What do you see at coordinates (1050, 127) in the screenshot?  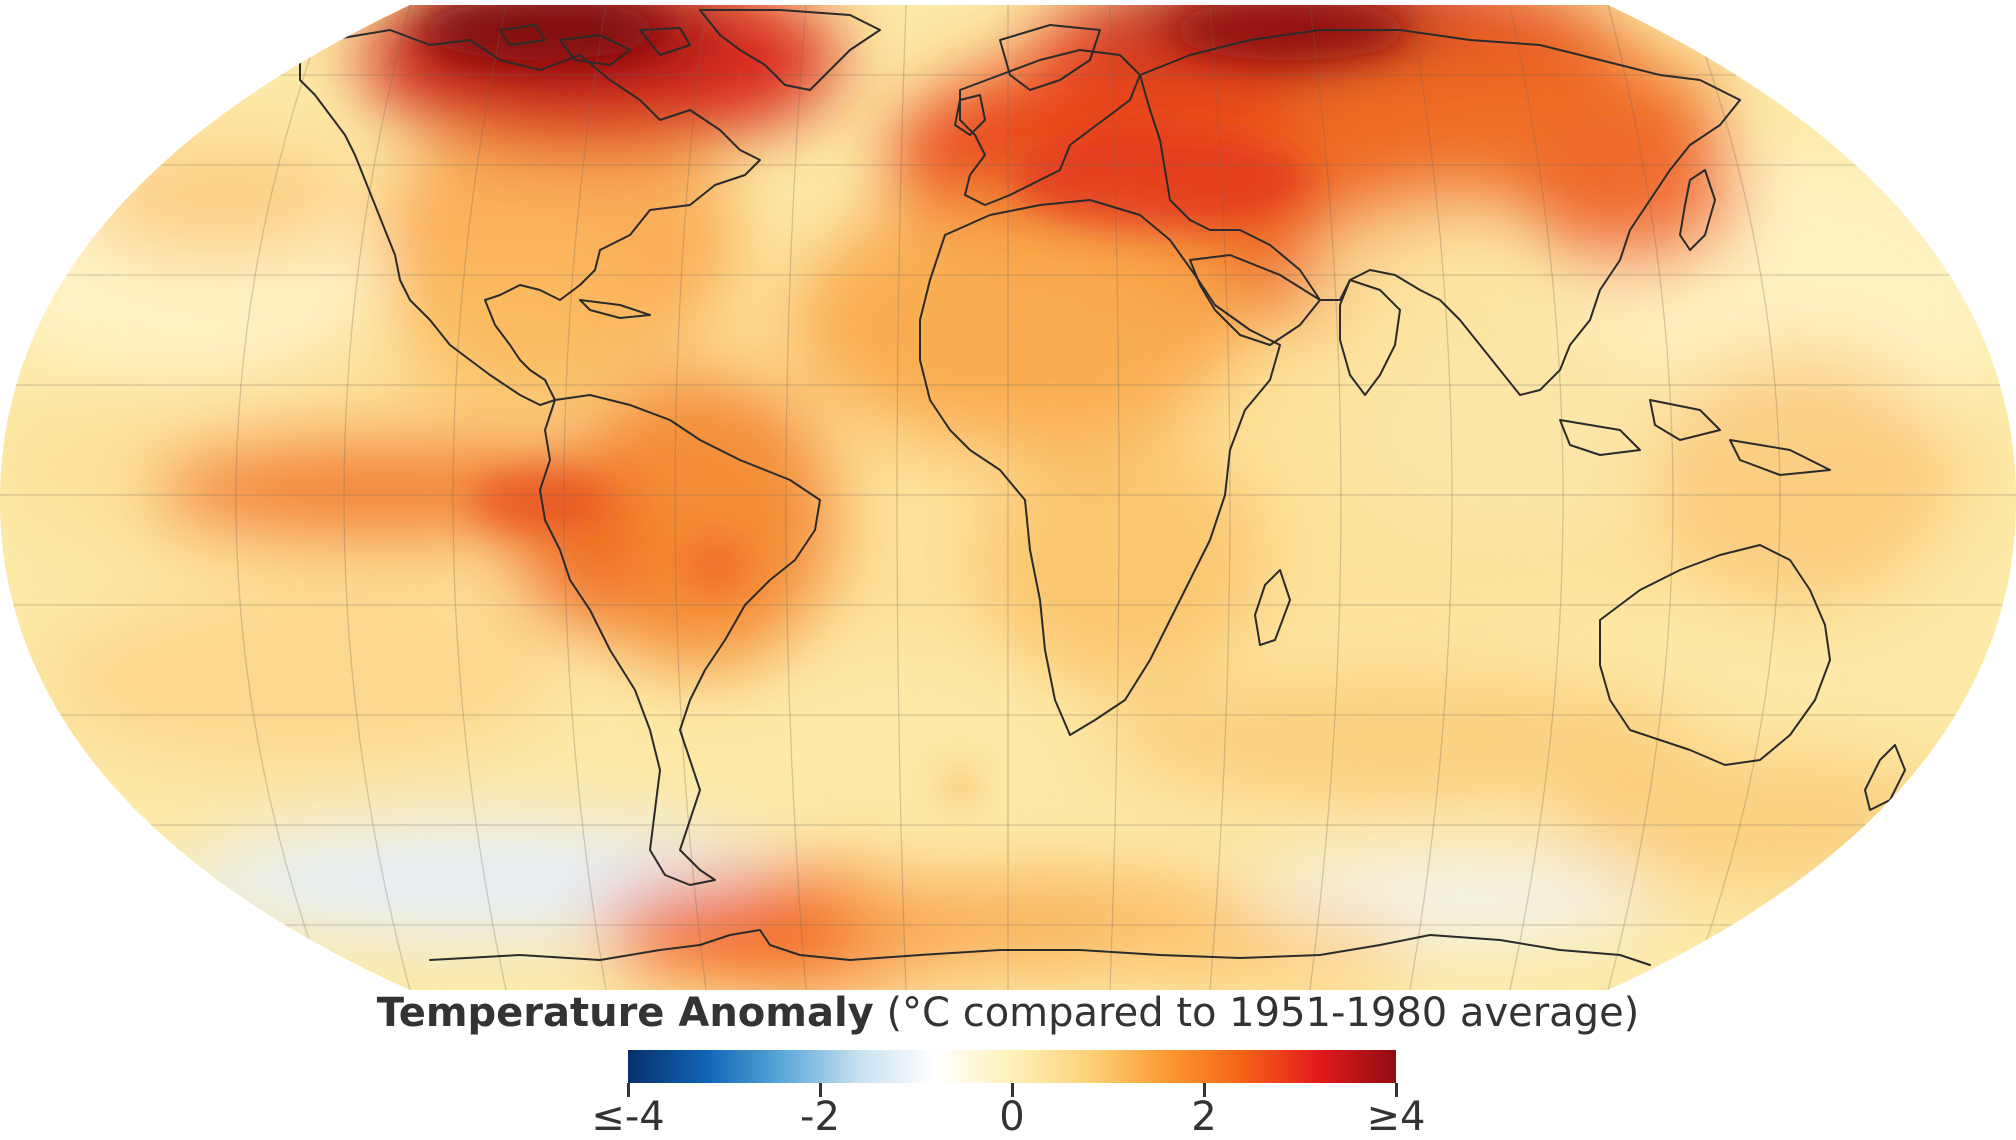 I see `coast-europe` at bounding box center [1050, 127].